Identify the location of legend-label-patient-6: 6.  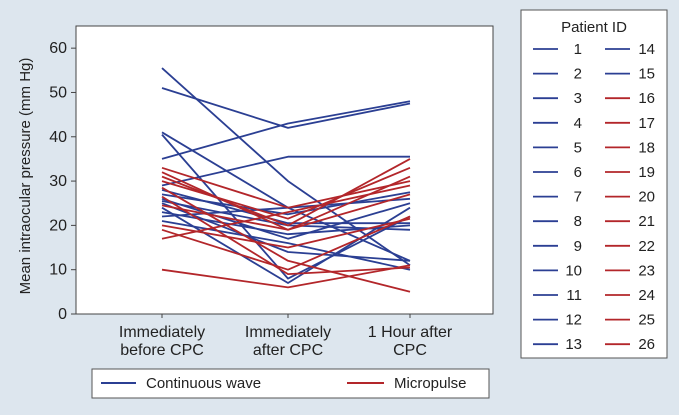
(578, 172).